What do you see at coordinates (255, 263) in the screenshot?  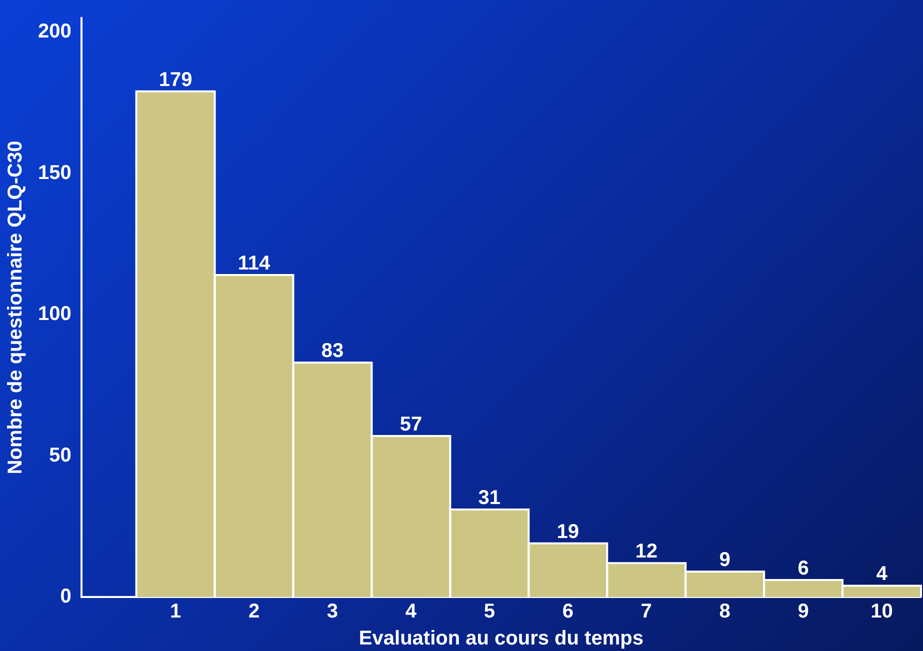 I see `data-label: 114` at bounding box center [255, 263].